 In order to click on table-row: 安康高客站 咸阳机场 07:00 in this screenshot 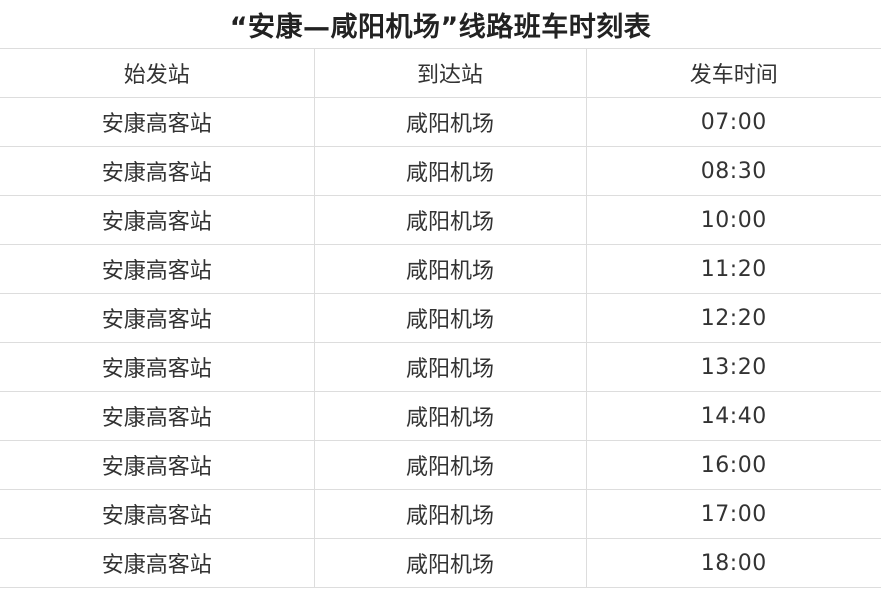, I will do `click(440, 122)`.